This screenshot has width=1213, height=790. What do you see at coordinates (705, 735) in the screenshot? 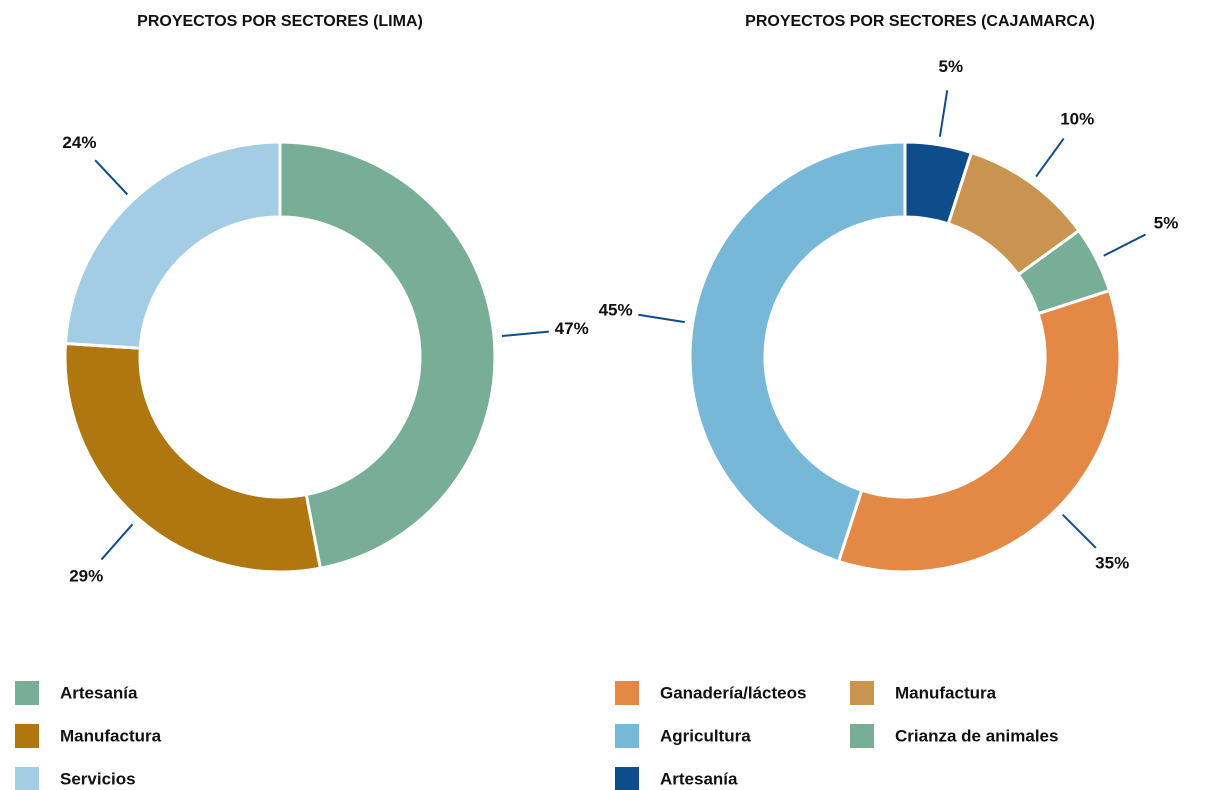
I see `legend-label: Agricultura` at bounding box center [705, 735].